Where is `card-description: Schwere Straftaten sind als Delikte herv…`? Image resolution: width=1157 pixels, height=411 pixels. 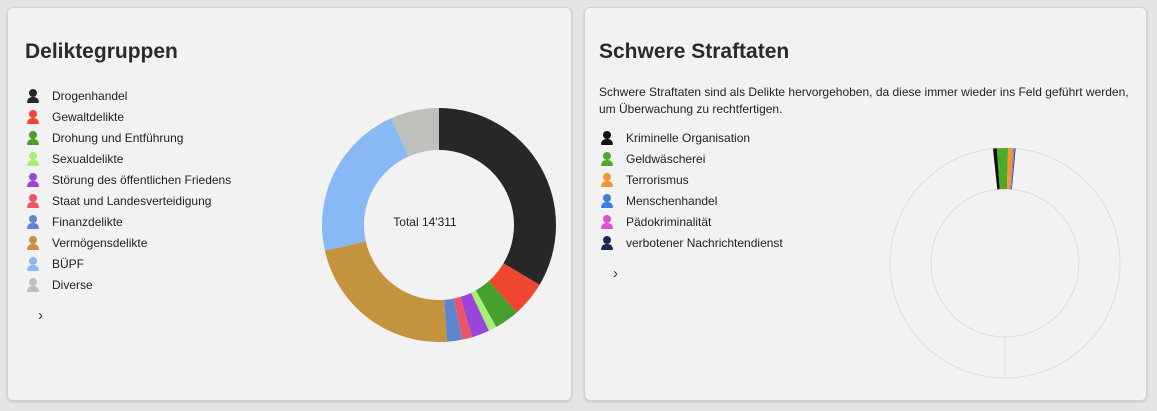
card-description: Schwere Straftaten sind als Delikte herv… is located at coordinates (864, 100).